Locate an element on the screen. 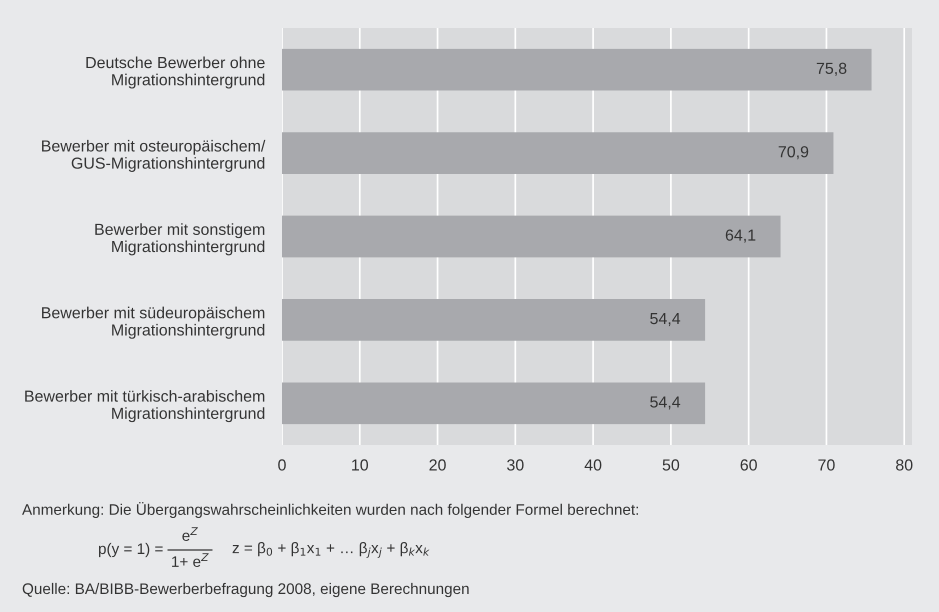 The height and width of the screenshot is (612, 939). data-label: 75,8 is located at coordinates (831, 69).